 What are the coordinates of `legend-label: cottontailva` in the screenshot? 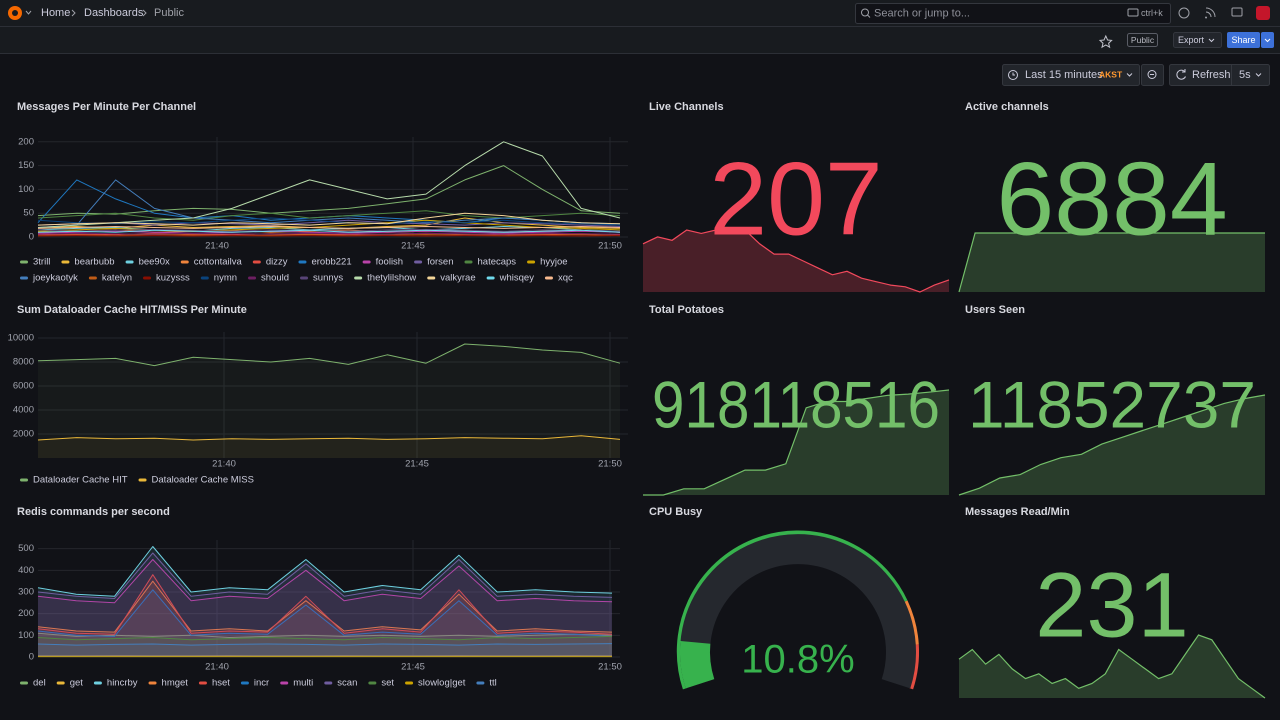 It's located at (218, 262).